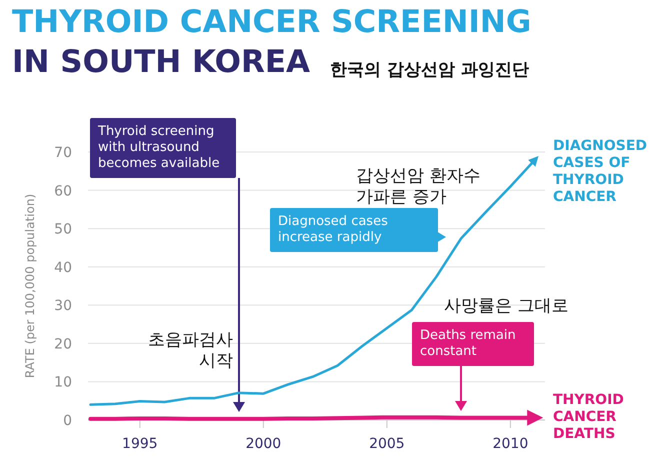 Image resolution: width=666 pixels, height=460 pixels. I want to click on y-tick-label: 10, so click(63, 382).